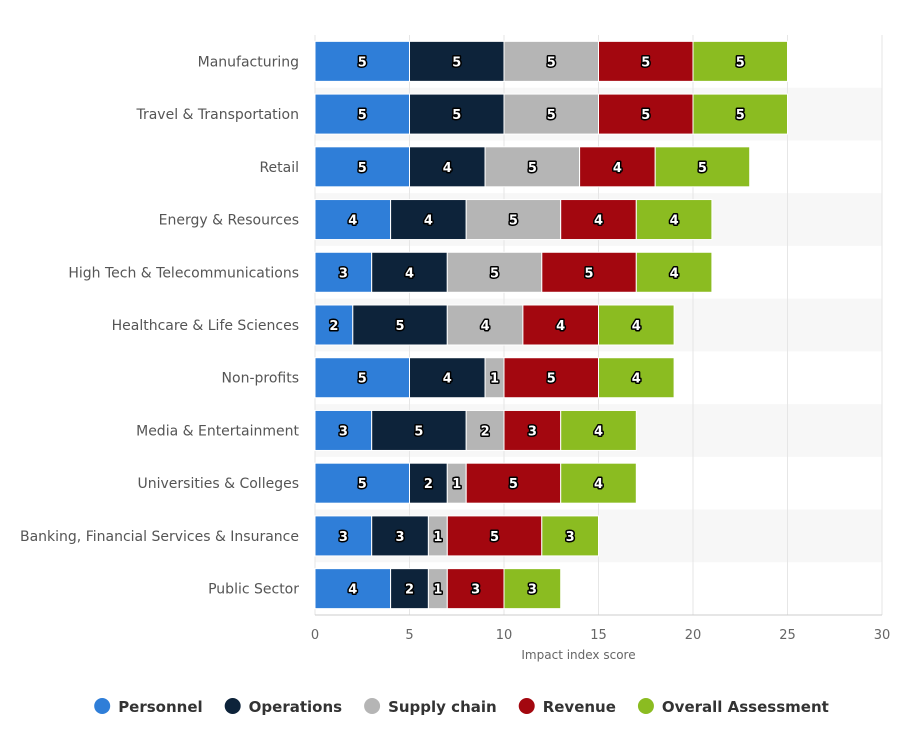 This screenshot has height=755, width=913. Describe the element at coordinates (315, 635) in the screenshot. I see `x-tick-label: 0` at that location.